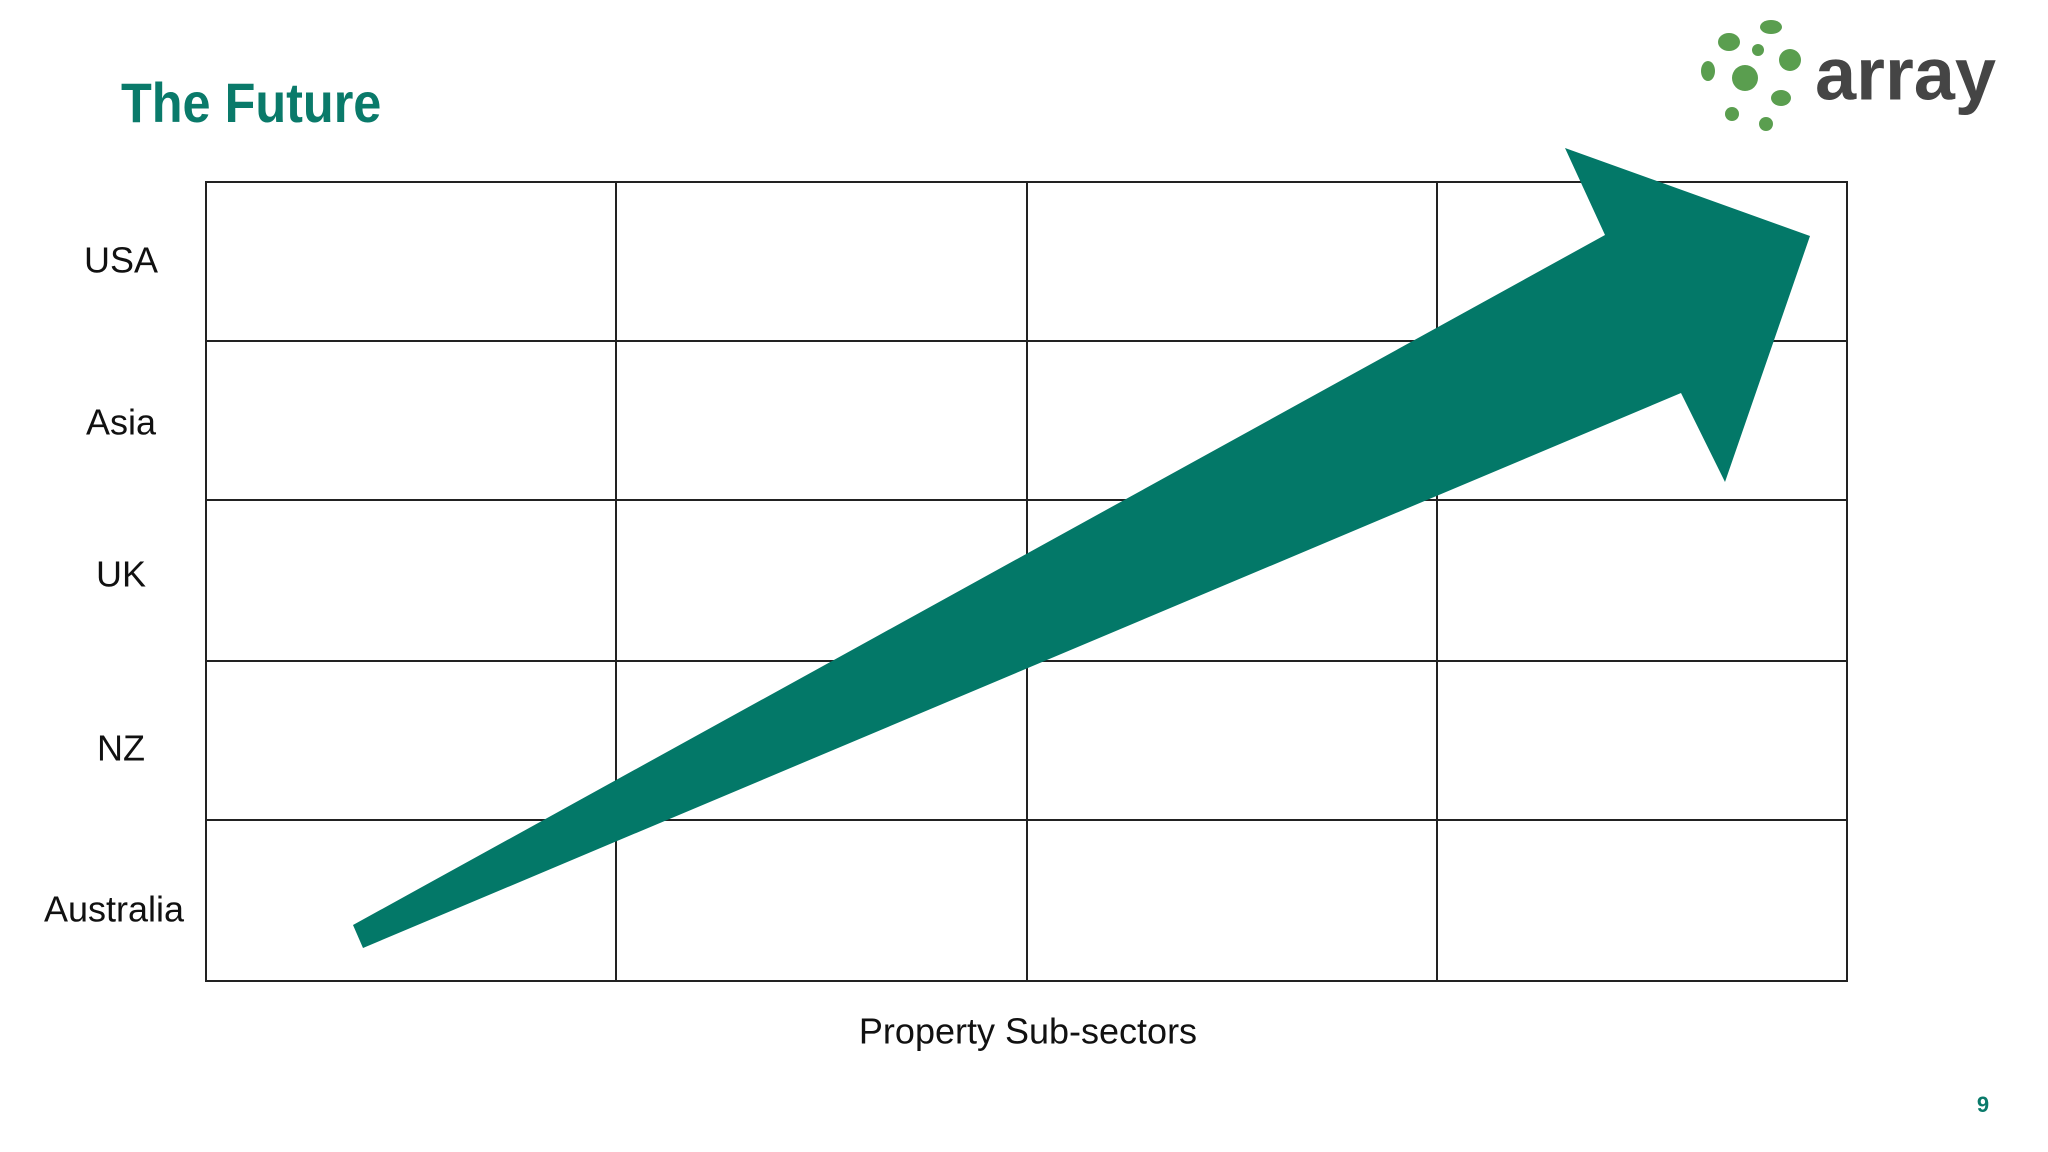  What do you see at coordinates (114, 909) in the screenshot?
I see `row-label: Australia` at bounding box center [114, 909].